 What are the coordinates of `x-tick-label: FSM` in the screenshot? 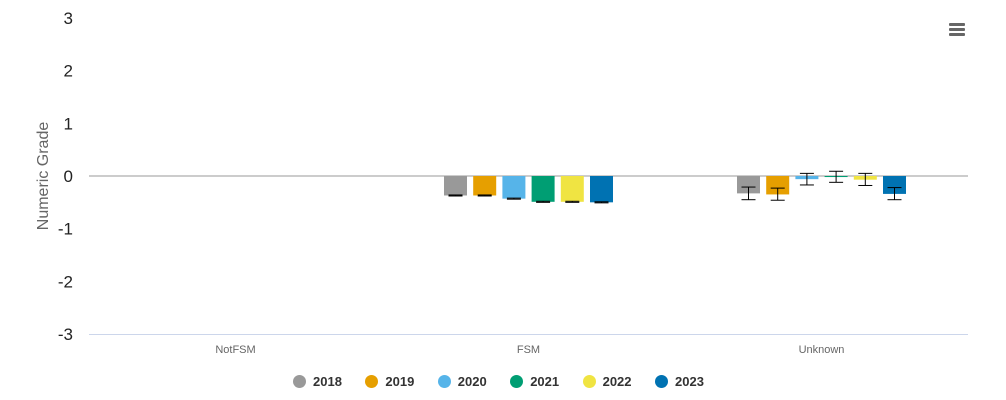 It's located at (528, 350).